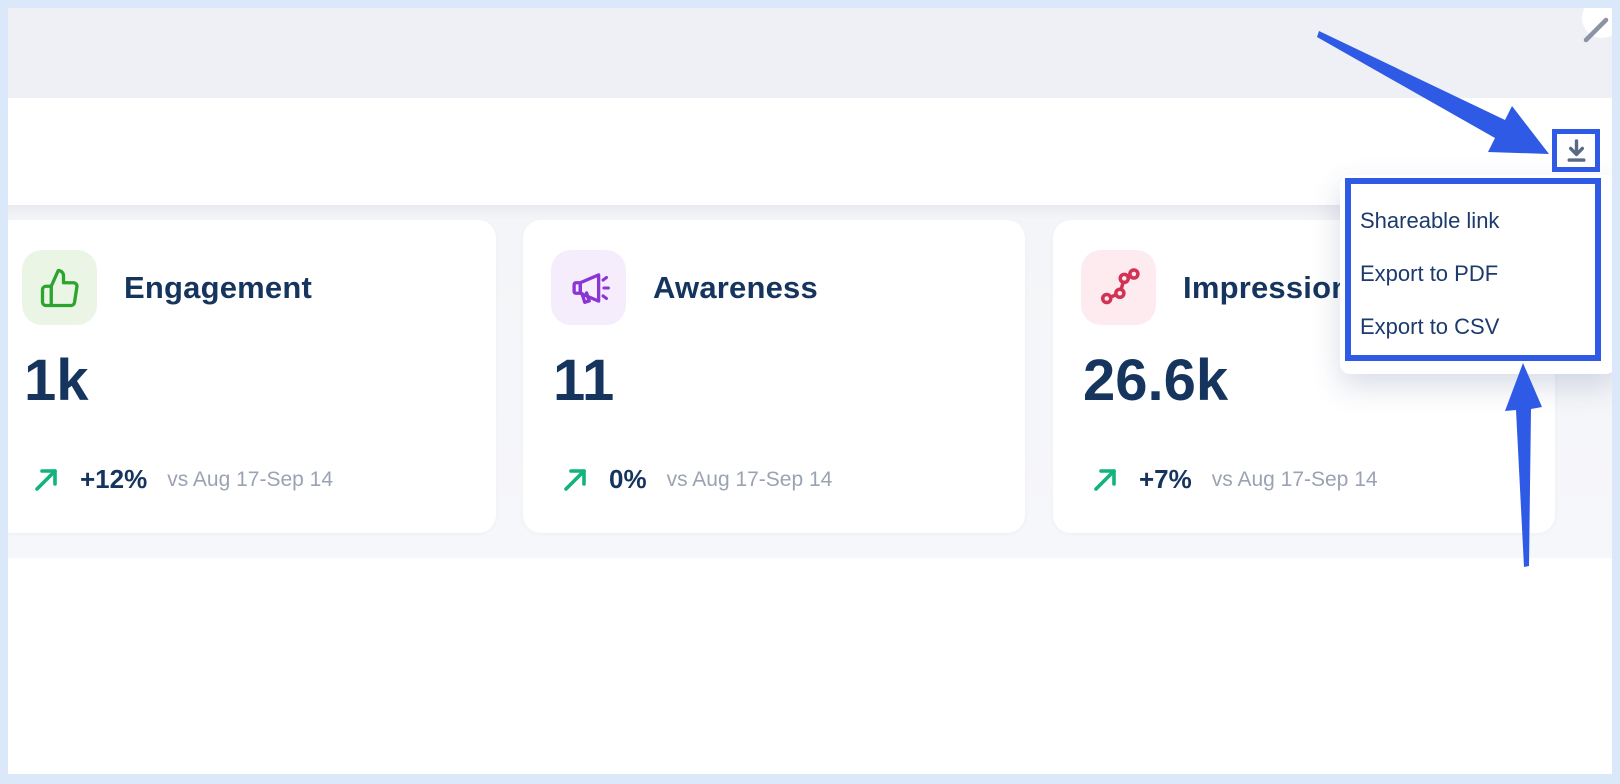  What do you see at coordinates (588, 287) in the screenshot?
I see `megaphone-icon` at bounding box center [588, 287].